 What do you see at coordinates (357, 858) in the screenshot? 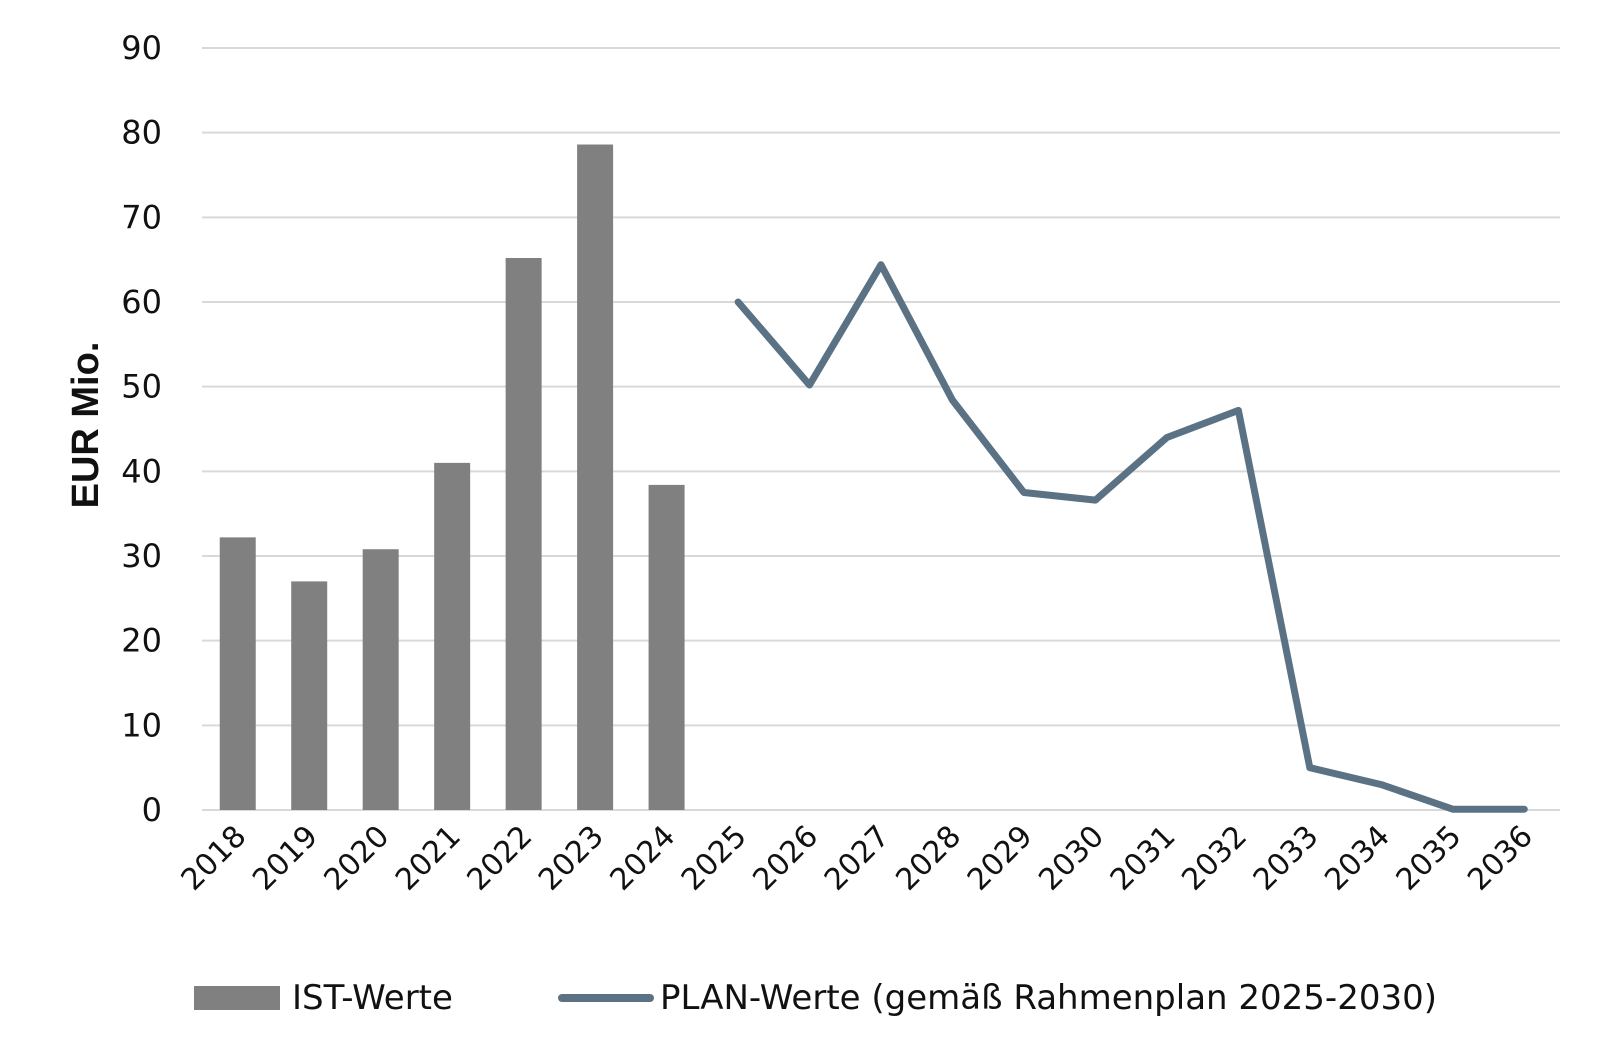
I see `x-tick-label: 2020` at bounding box center [357, 858].